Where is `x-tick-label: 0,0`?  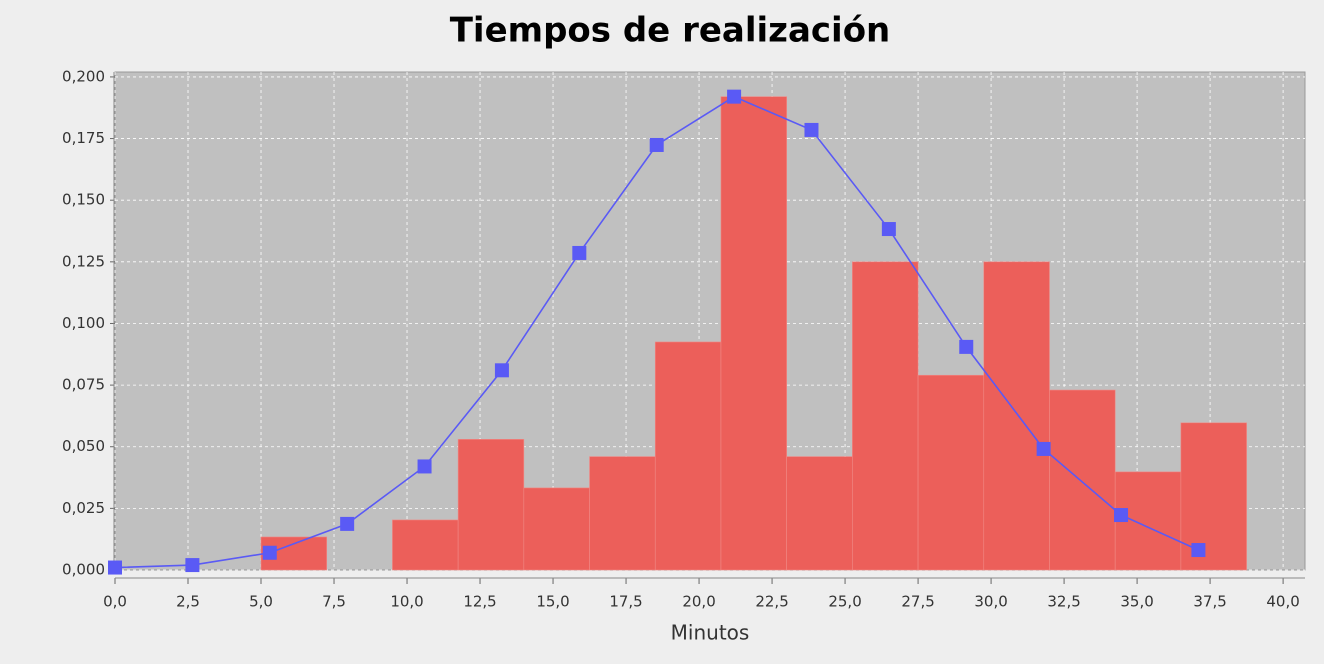
x-tick-label: 0,0 is located at coordinates (115, 602).